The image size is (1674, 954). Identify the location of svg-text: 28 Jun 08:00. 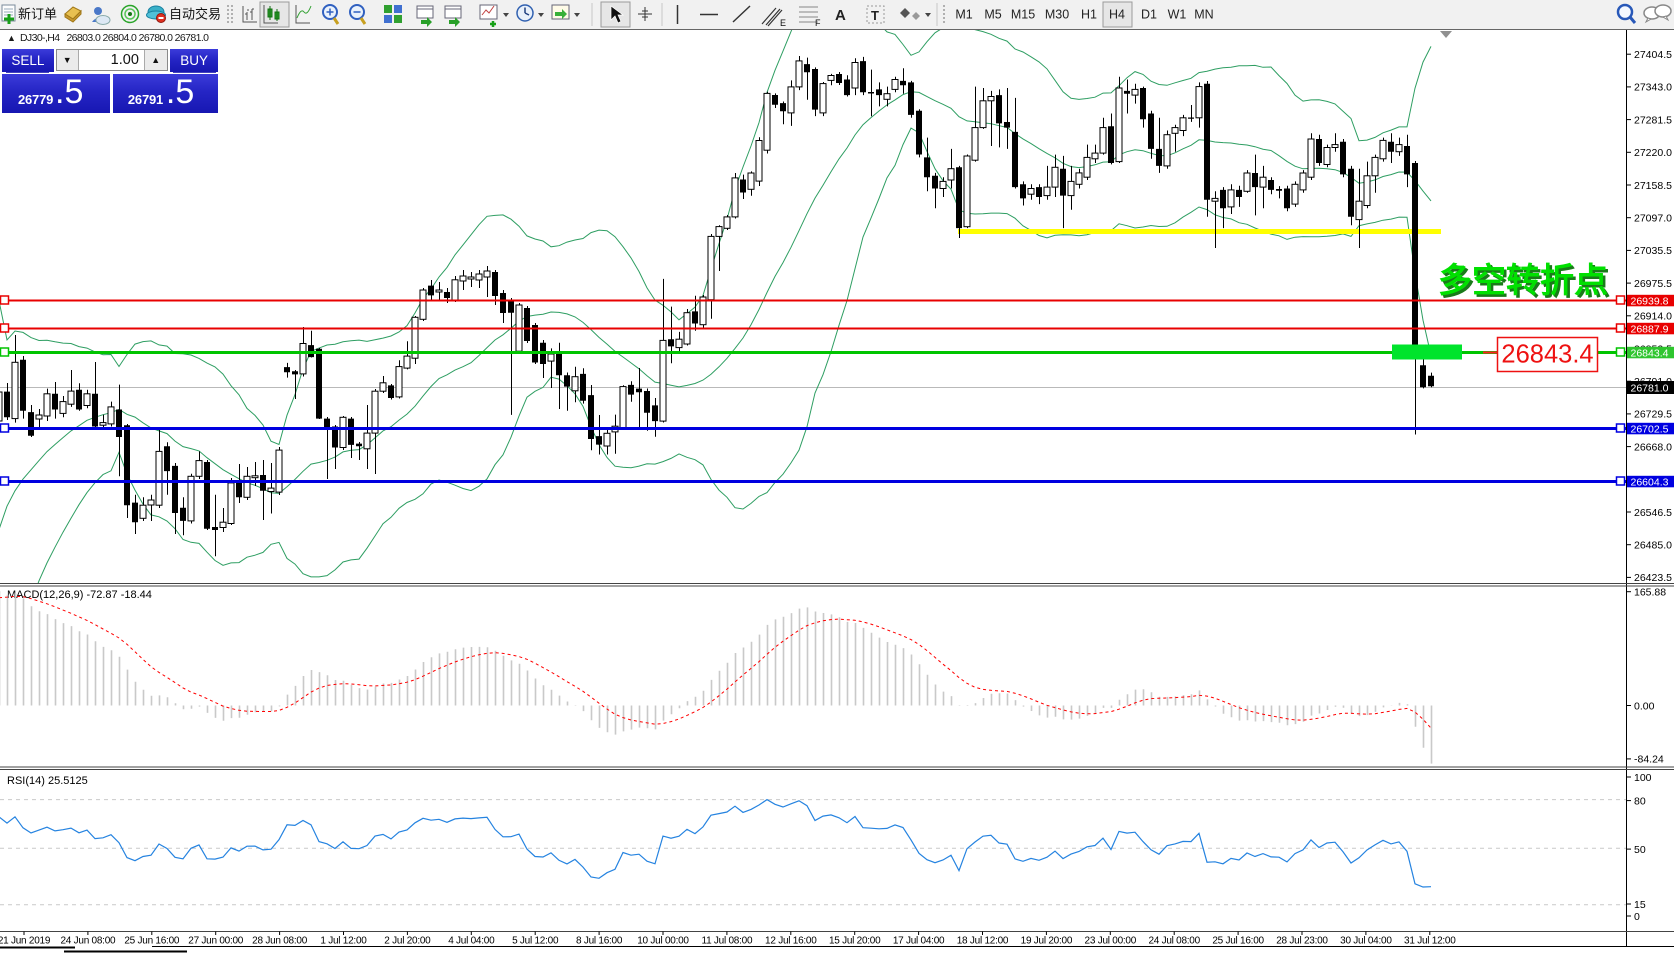
(280, 941).